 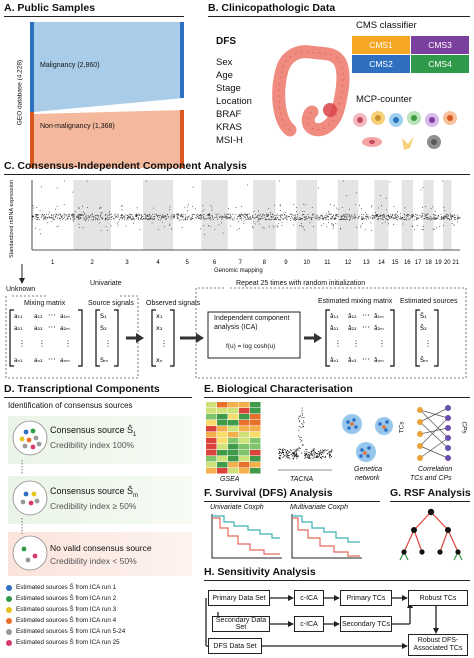 I want to click on sankey-diagram, so click(x=109, y=95).